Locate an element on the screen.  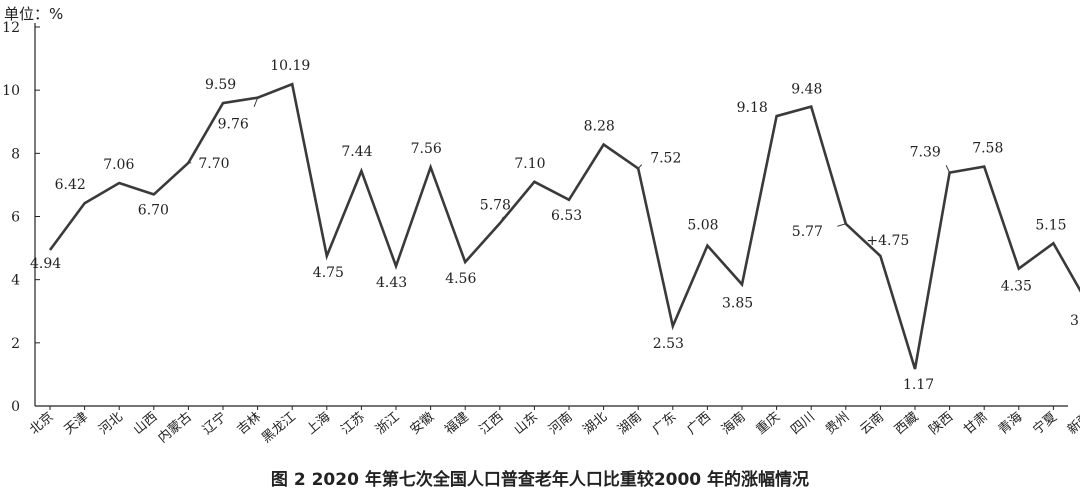
x-tick-label: 江苏 is located at coordinates (353, 423).